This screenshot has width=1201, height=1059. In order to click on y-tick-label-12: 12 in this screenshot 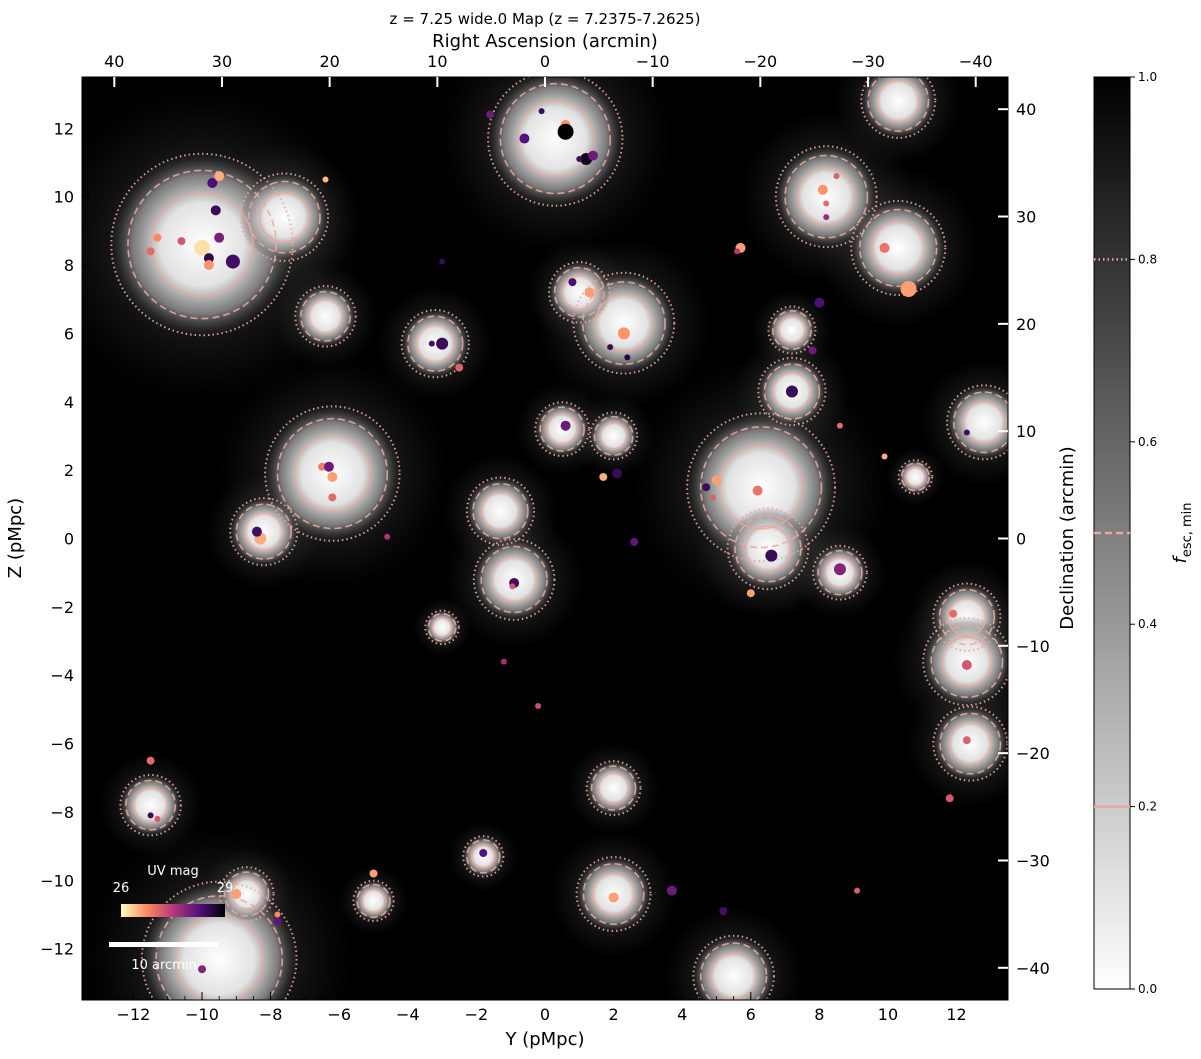, I will do `click(64, 128)`.